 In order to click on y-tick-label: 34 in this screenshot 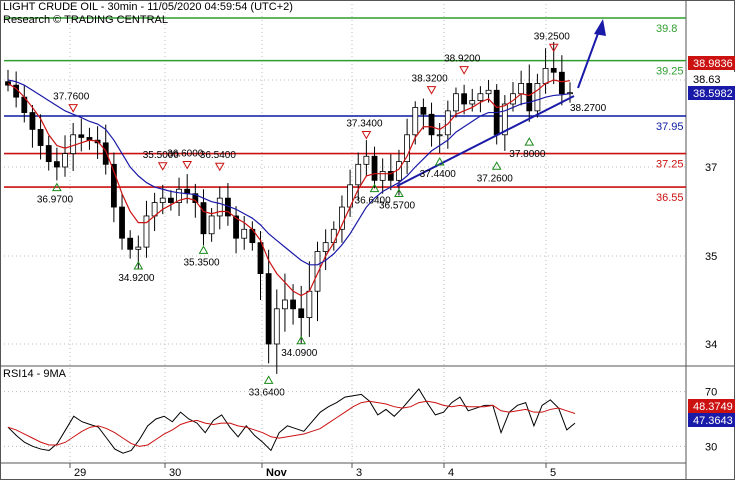, I will do `click(711, 345)`.